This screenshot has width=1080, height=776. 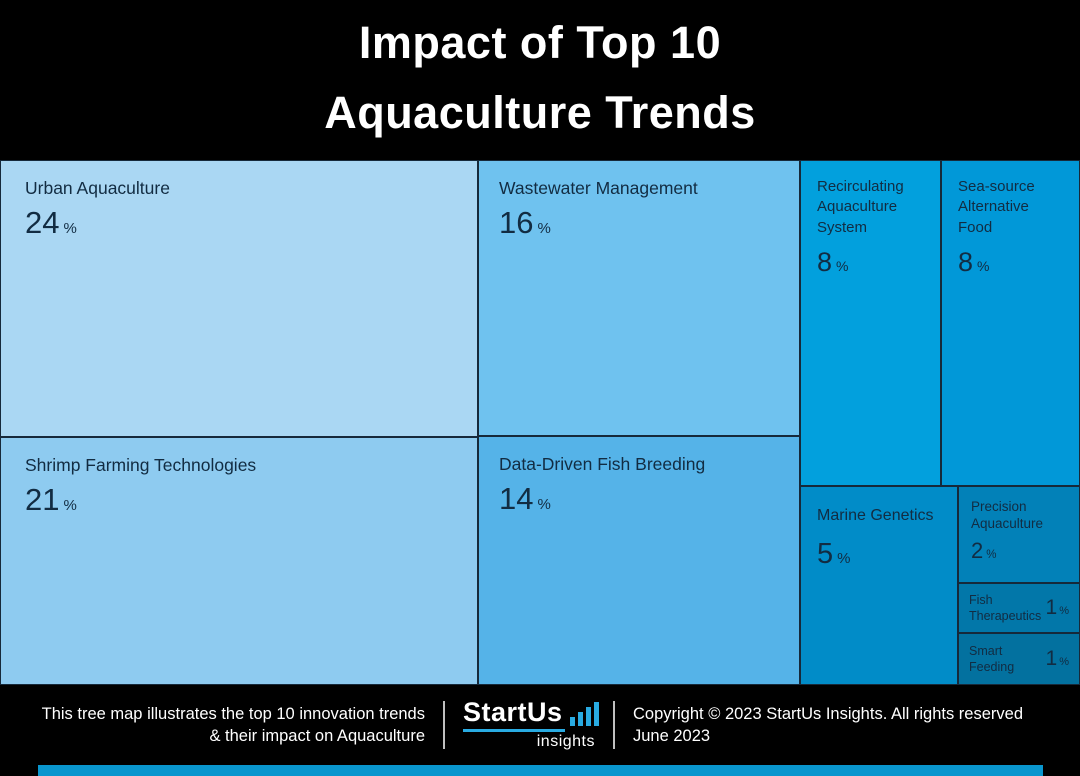 I want to click on page-title-line2: Aquaculture Trends, so click(x=540, y=112).